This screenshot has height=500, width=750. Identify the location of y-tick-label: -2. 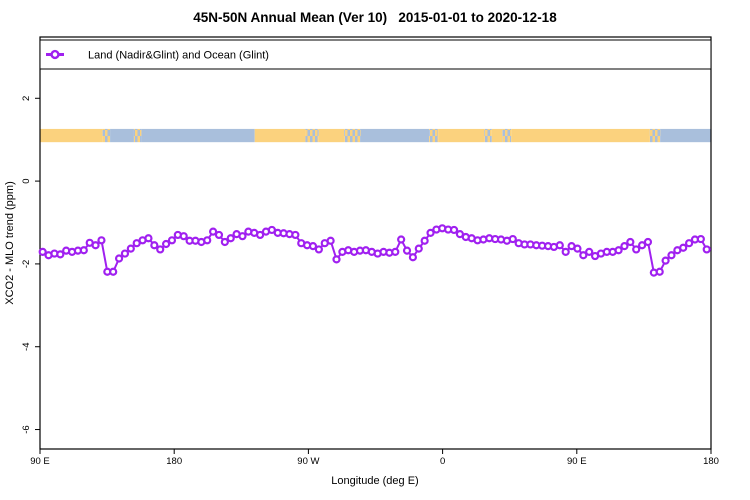
(26, 264).